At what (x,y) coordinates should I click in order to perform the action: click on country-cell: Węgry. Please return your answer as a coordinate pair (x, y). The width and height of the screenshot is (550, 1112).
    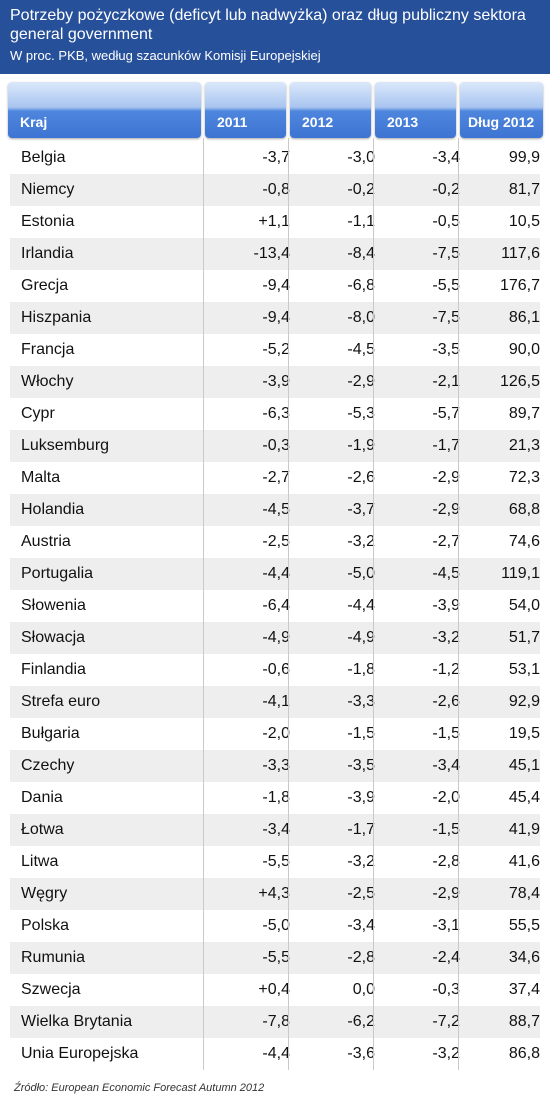
    Looking at the image, I should click on (44, 893).